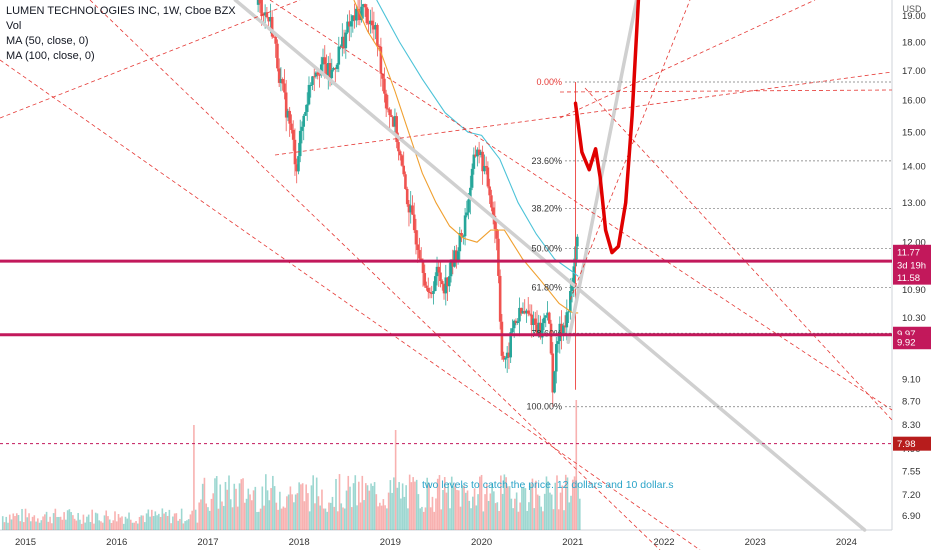  What do you see at coordinates (25, 542) in the screenshot?
I see `x-tick-label: 2015` at bounding box center [25, 542].